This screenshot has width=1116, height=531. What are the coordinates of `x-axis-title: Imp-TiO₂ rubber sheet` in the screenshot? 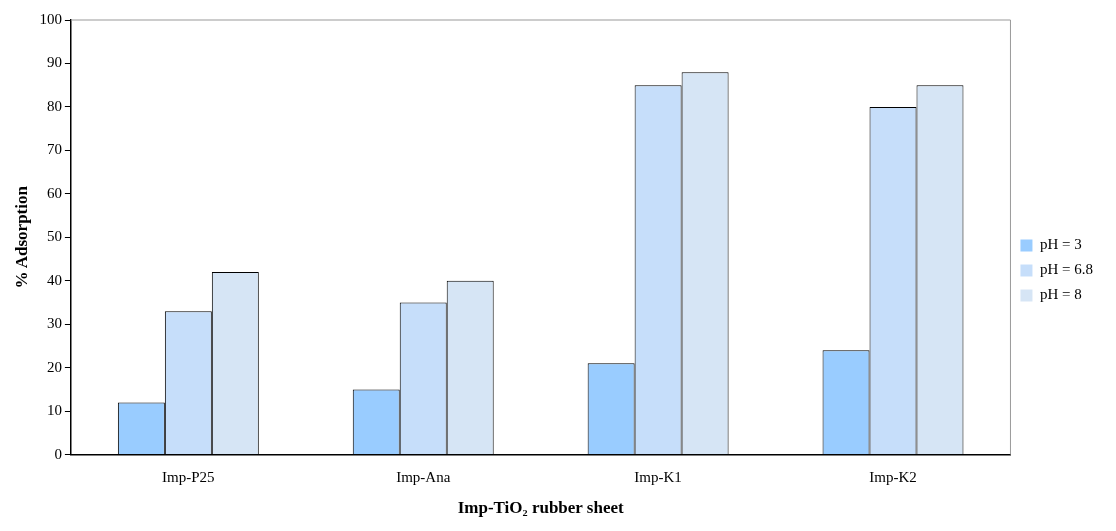 It's located at (541, 508).